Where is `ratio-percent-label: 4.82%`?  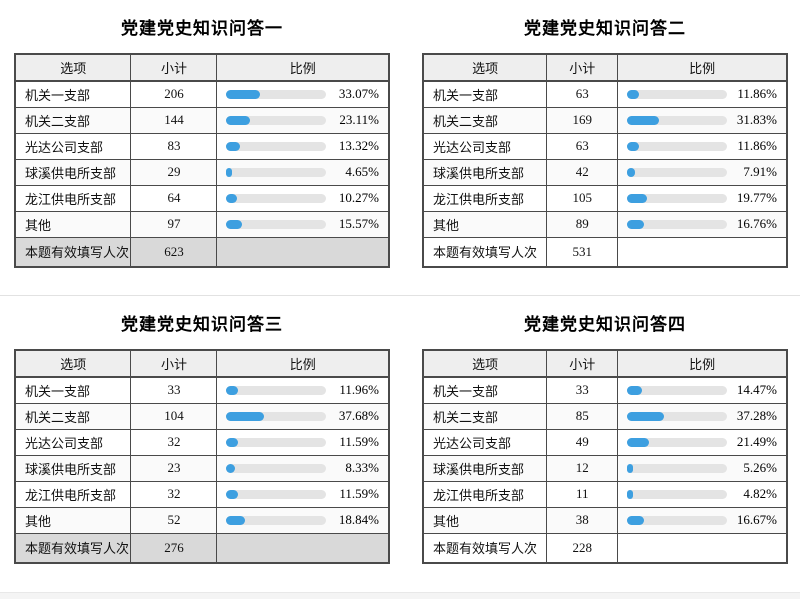
ratio-percent-label: 4.82% is located at coordinates (760, 493).